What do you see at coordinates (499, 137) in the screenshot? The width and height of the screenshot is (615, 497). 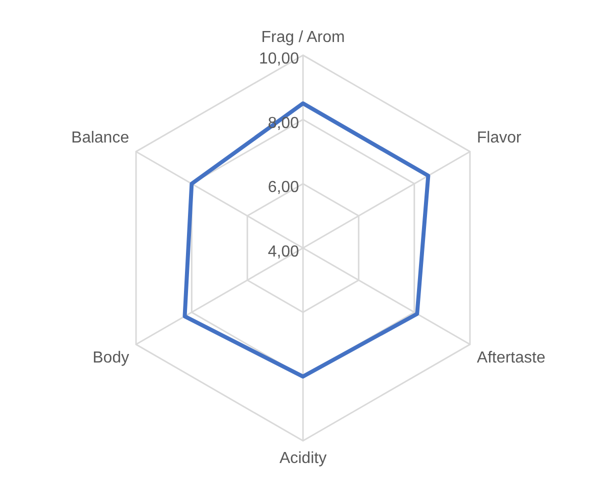 I see `spoke-label: Flavor` at bounding box center [499, 137].